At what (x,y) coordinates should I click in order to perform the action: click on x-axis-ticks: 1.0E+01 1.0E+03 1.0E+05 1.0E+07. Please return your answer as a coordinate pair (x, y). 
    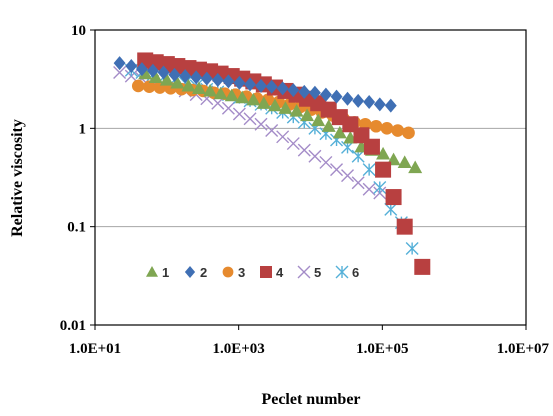
    Looking at the image, I should click on (309, 341).